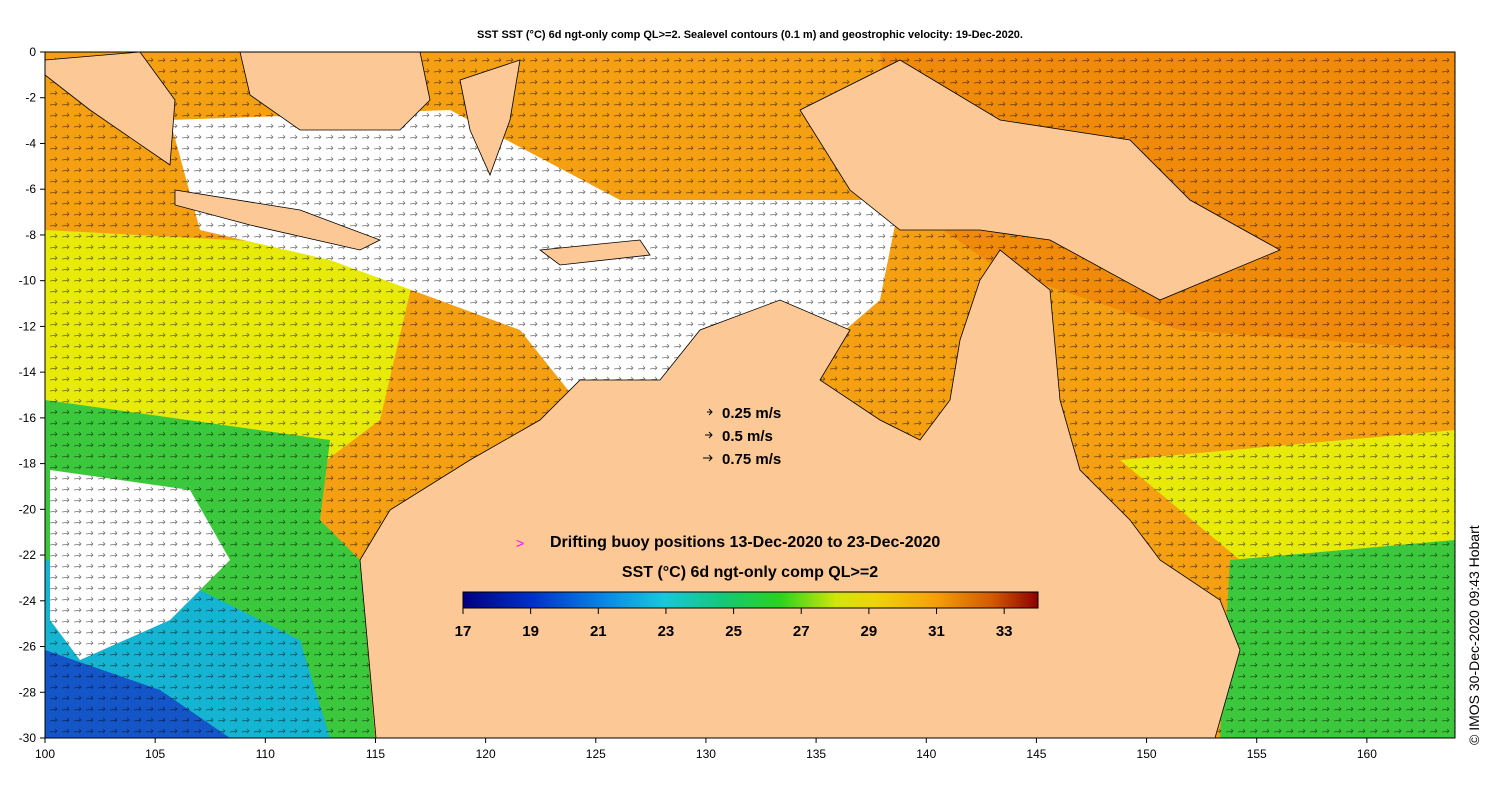 The image size is (1500, 790). What do you see at coordinates (1040, 180) in the screenshot?
I see `land-new-guinea` at bounding box center [1040, 180].